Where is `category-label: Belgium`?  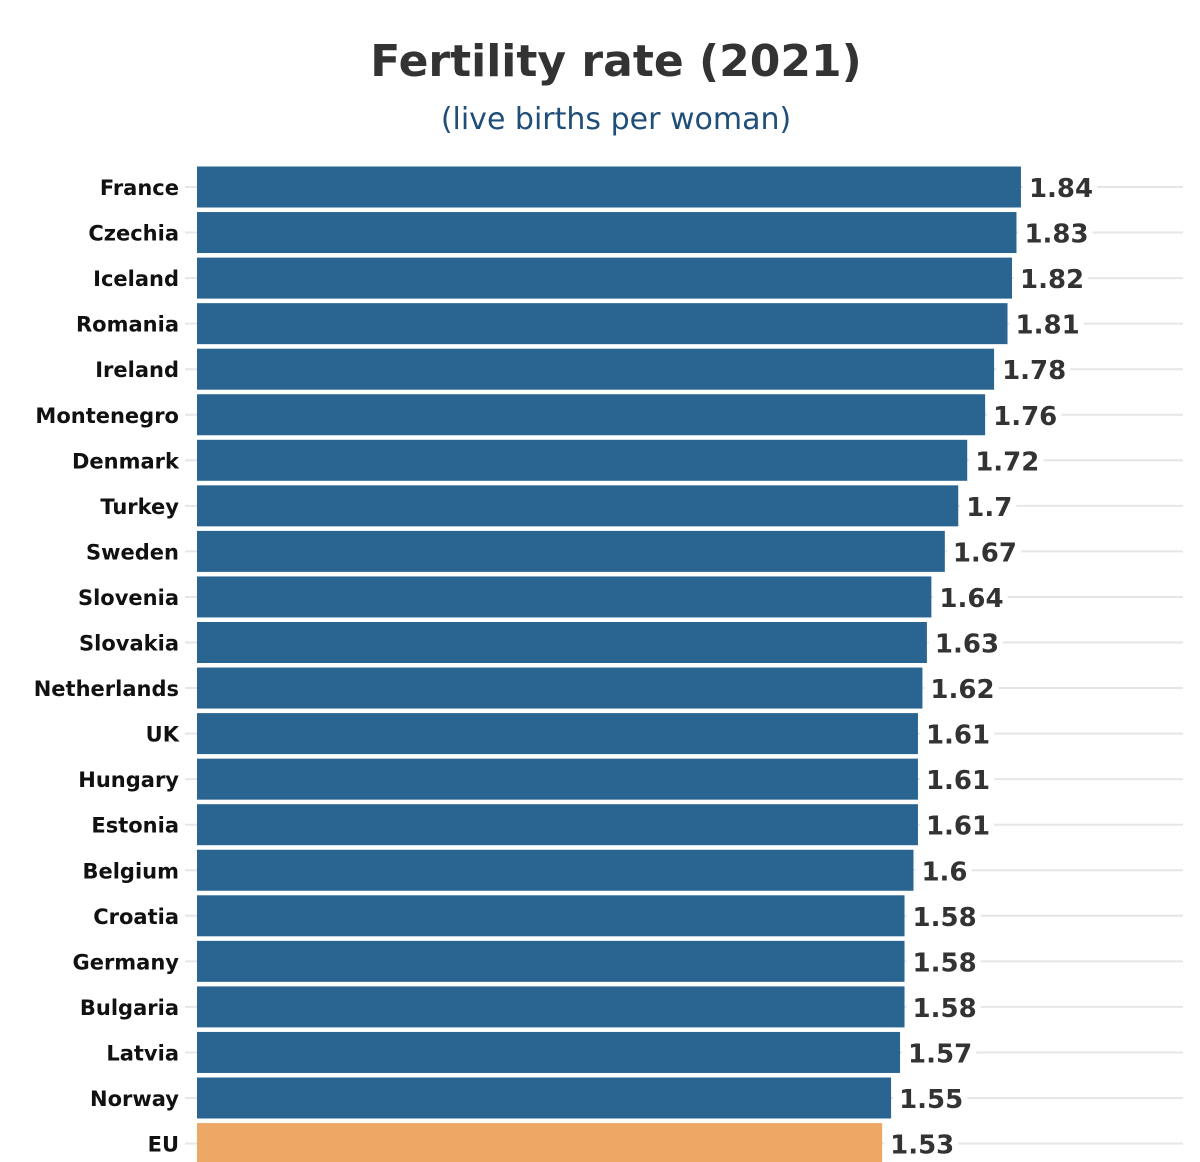
category-label: Belgium is located at coordinates (130, 871).